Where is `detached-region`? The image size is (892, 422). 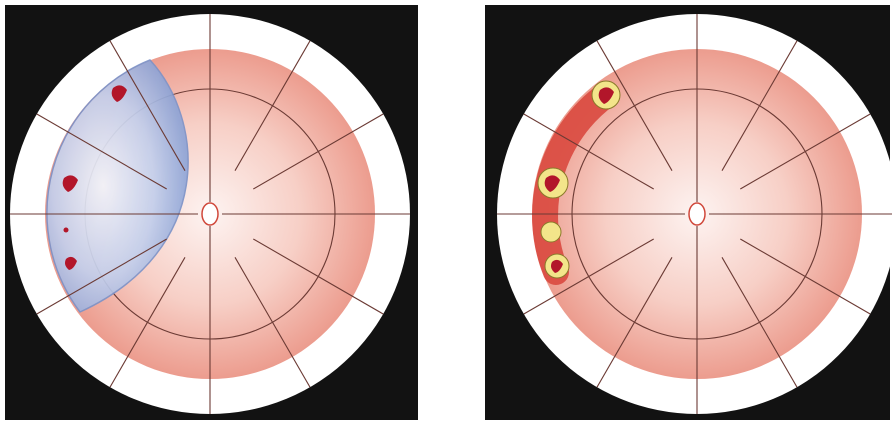
detached-region is located at coordinates (117, 186).